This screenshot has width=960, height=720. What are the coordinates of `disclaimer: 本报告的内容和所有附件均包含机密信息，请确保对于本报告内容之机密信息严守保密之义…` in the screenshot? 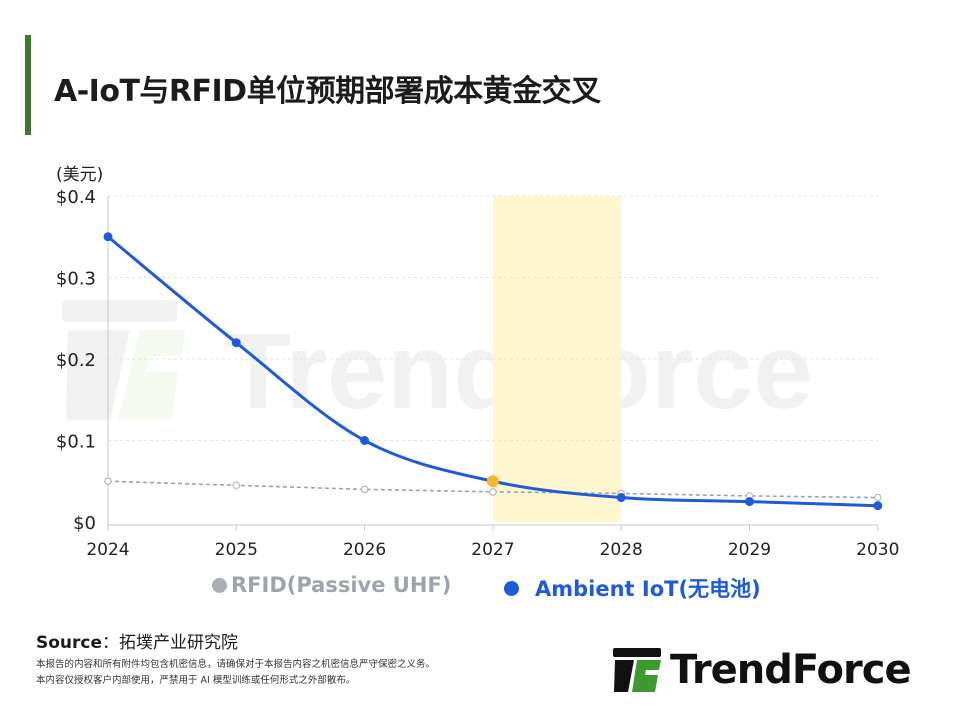 It's located at (235, 673).